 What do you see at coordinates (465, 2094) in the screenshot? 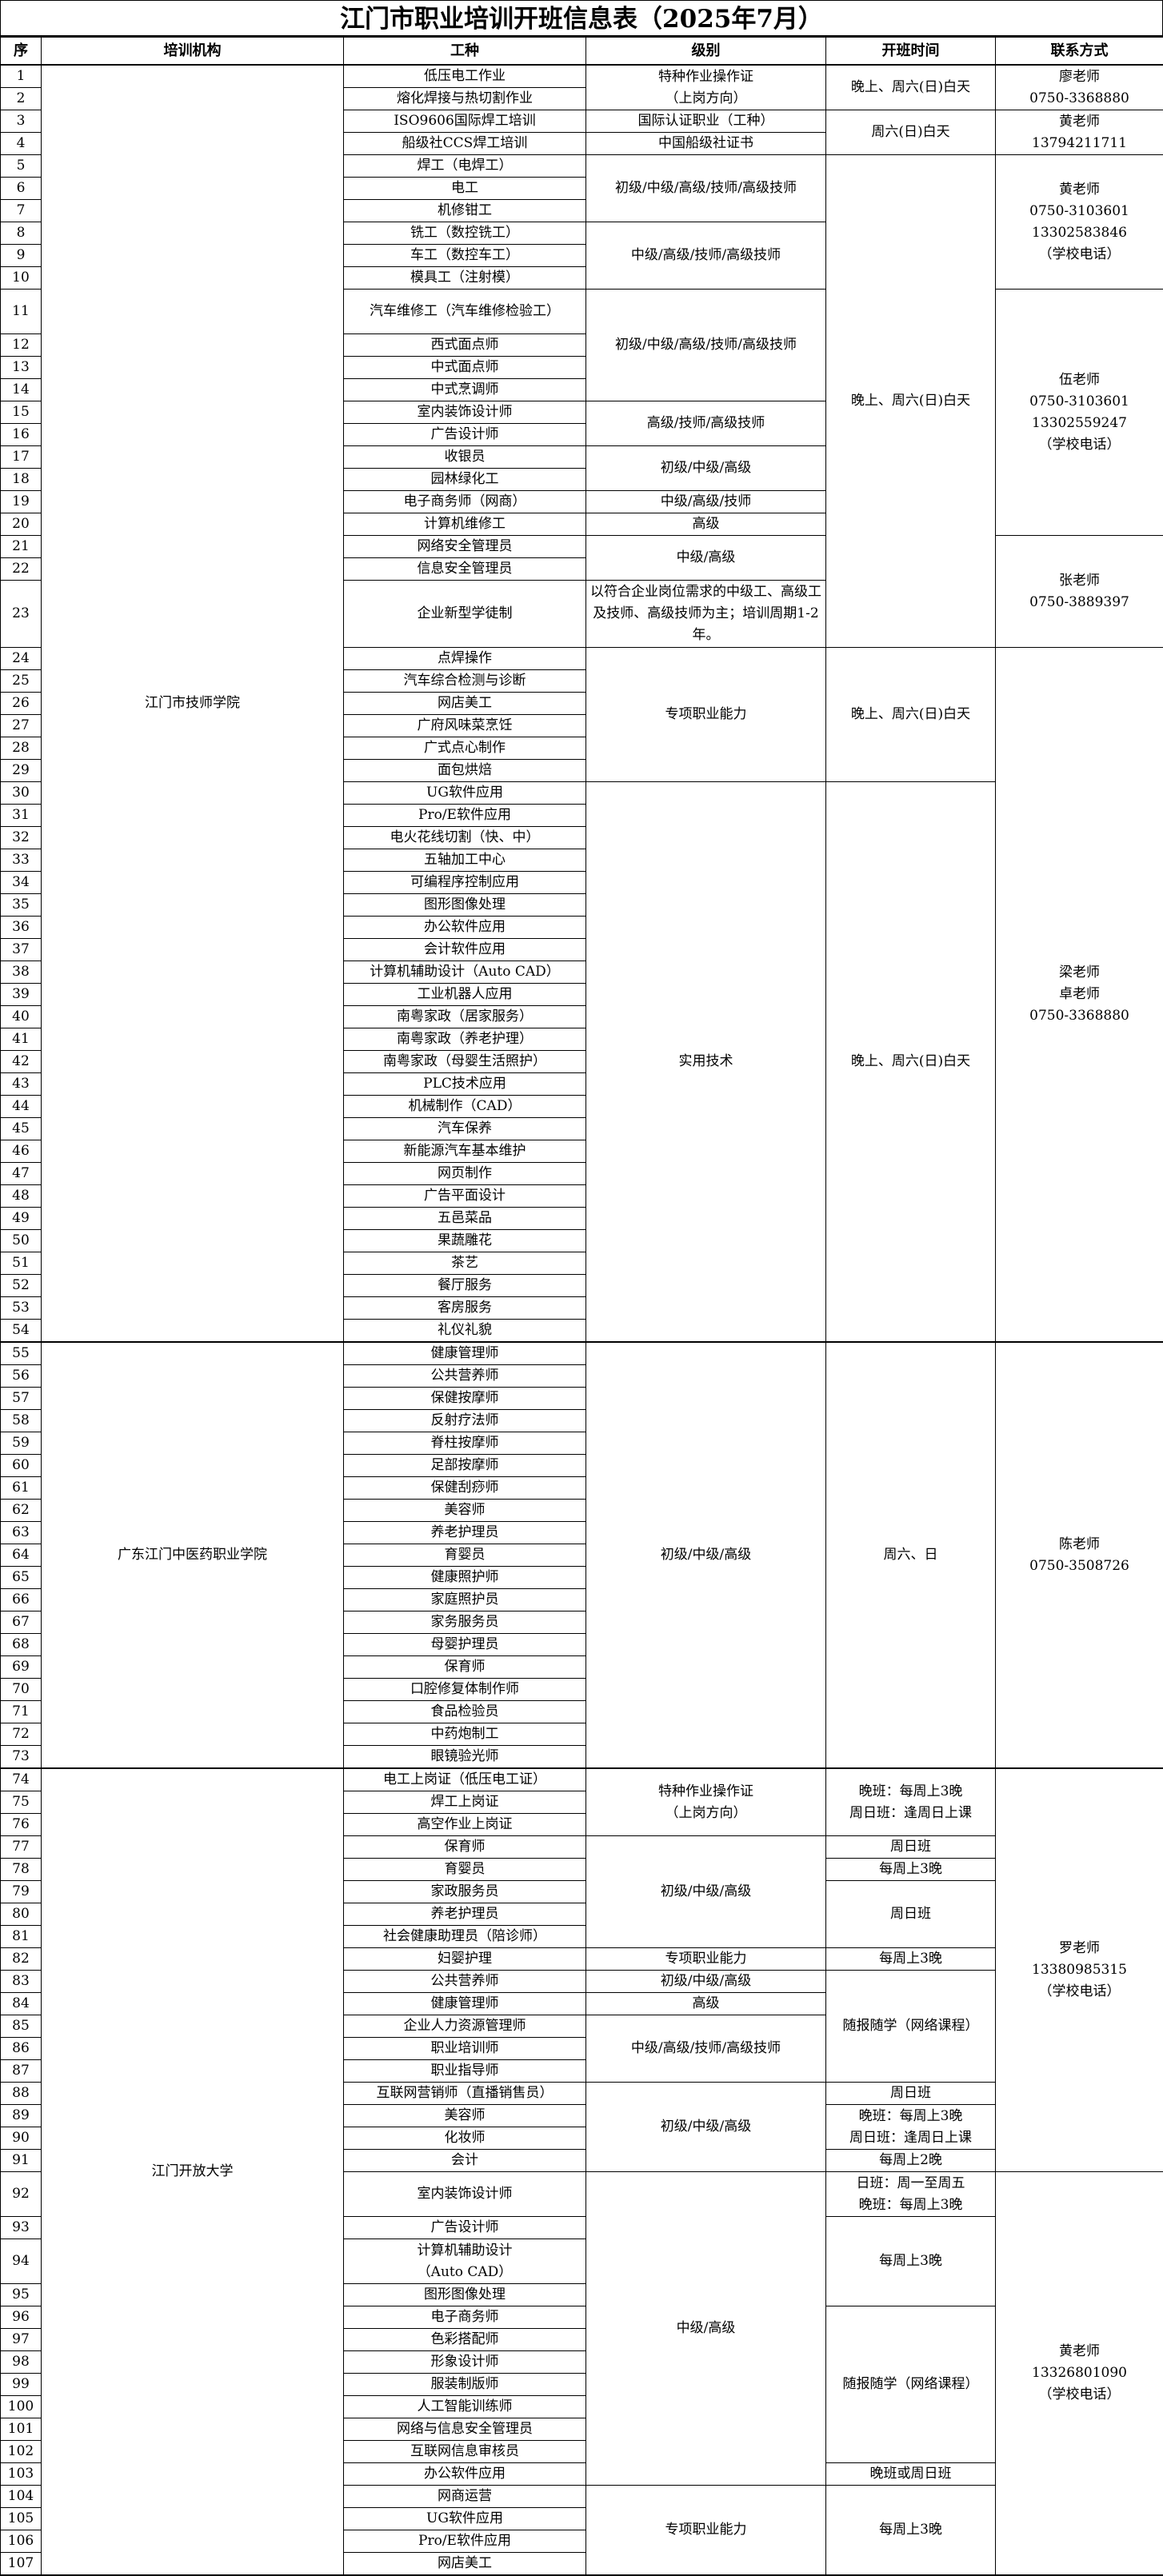
I see `trade-cell: 互联网营销师（直播销售员）` at bounding box center [465, 2094].